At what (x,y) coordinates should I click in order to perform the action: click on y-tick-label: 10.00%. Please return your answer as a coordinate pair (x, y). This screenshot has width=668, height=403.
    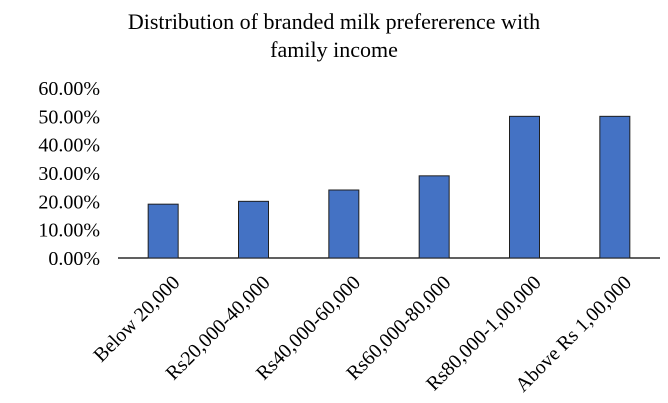
    Looking at the image, I should click on (69, 231).